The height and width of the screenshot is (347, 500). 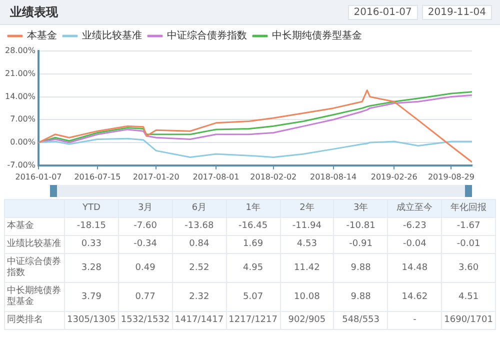 I want to click on text: 3月, so click(x=145, y=209).